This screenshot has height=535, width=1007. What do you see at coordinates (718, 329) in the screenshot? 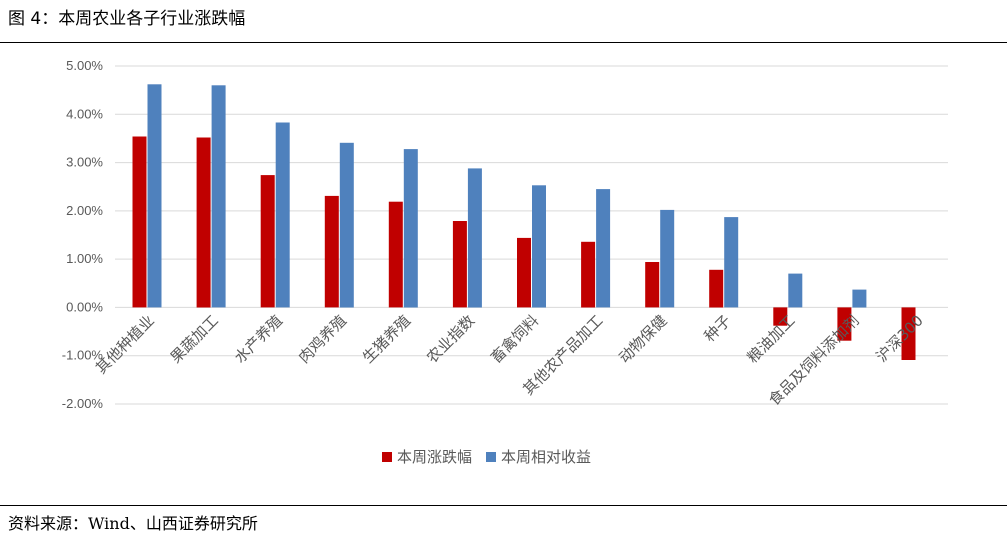
I see `category-label: 种子` at bounding box center [718, 329].